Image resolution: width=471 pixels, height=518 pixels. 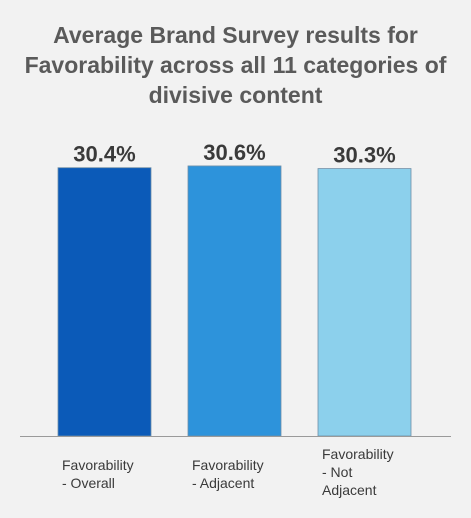 What do you see at coordinates (98, 465) in the screenshot?
I see `category-label-1-line-1: Favorability` at bounding box center [98, 465].